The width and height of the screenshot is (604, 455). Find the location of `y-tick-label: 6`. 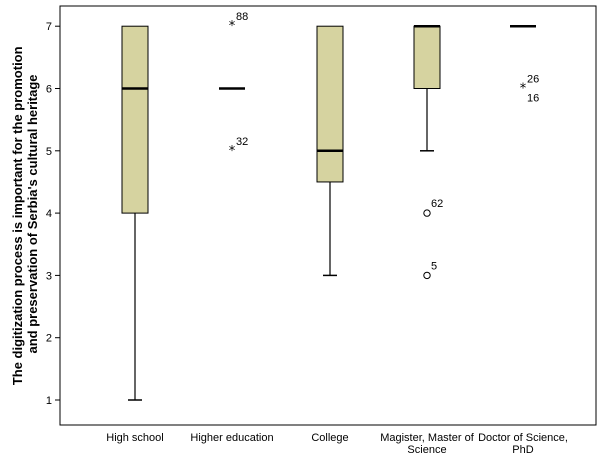

y-tick-label: 6 is located at coordinates (49, 90).